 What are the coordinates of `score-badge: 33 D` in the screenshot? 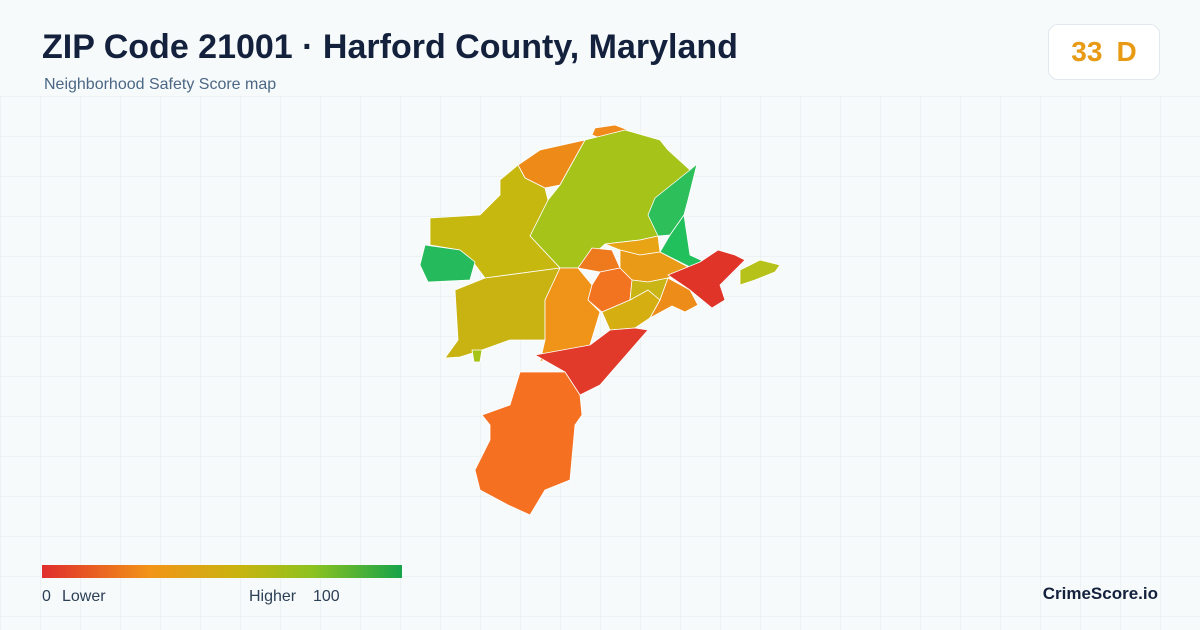 It's located at (1104, 52).